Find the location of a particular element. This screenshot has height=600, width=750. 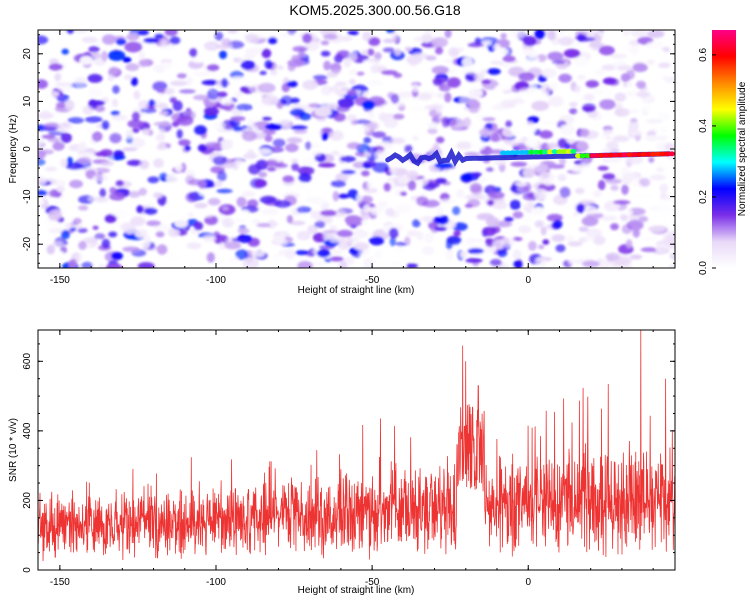

spectrogram-x-tick-label: 0 is located at coordinates (528, 280).